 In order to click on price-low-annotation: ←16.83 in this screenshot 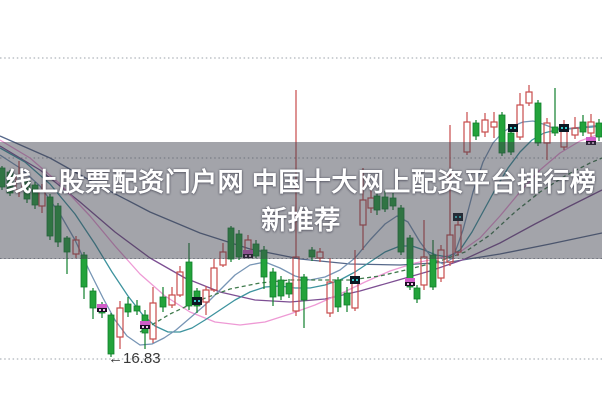, I will do `click(134, 358)`.